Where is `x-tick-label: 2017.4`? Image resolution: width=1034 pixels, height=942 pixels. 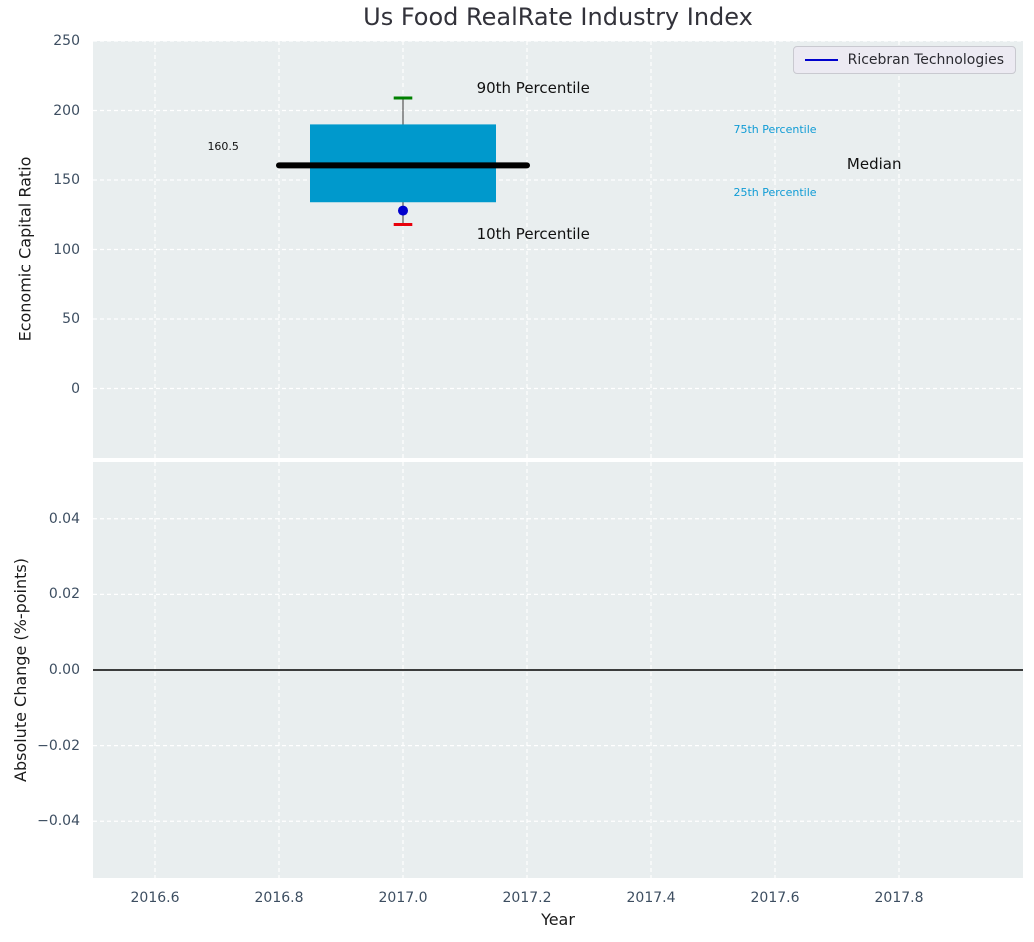 x-tick-label: 2017.4 is located at coordinates (651, 898).